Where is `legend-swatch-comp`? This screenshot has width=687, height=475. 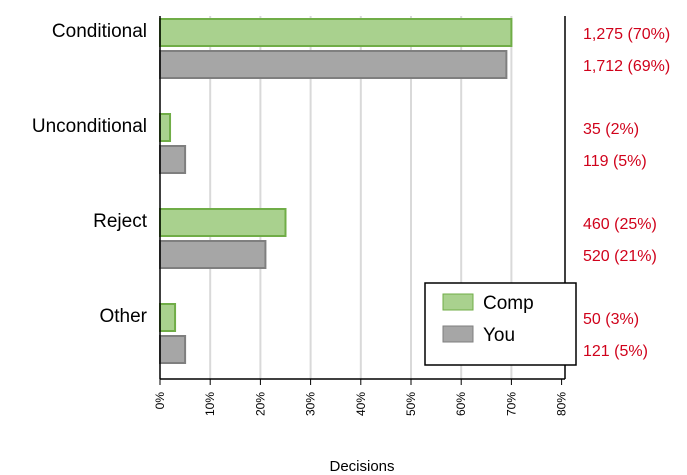 legend-swatch-comp is located at coordinates (458, 302).